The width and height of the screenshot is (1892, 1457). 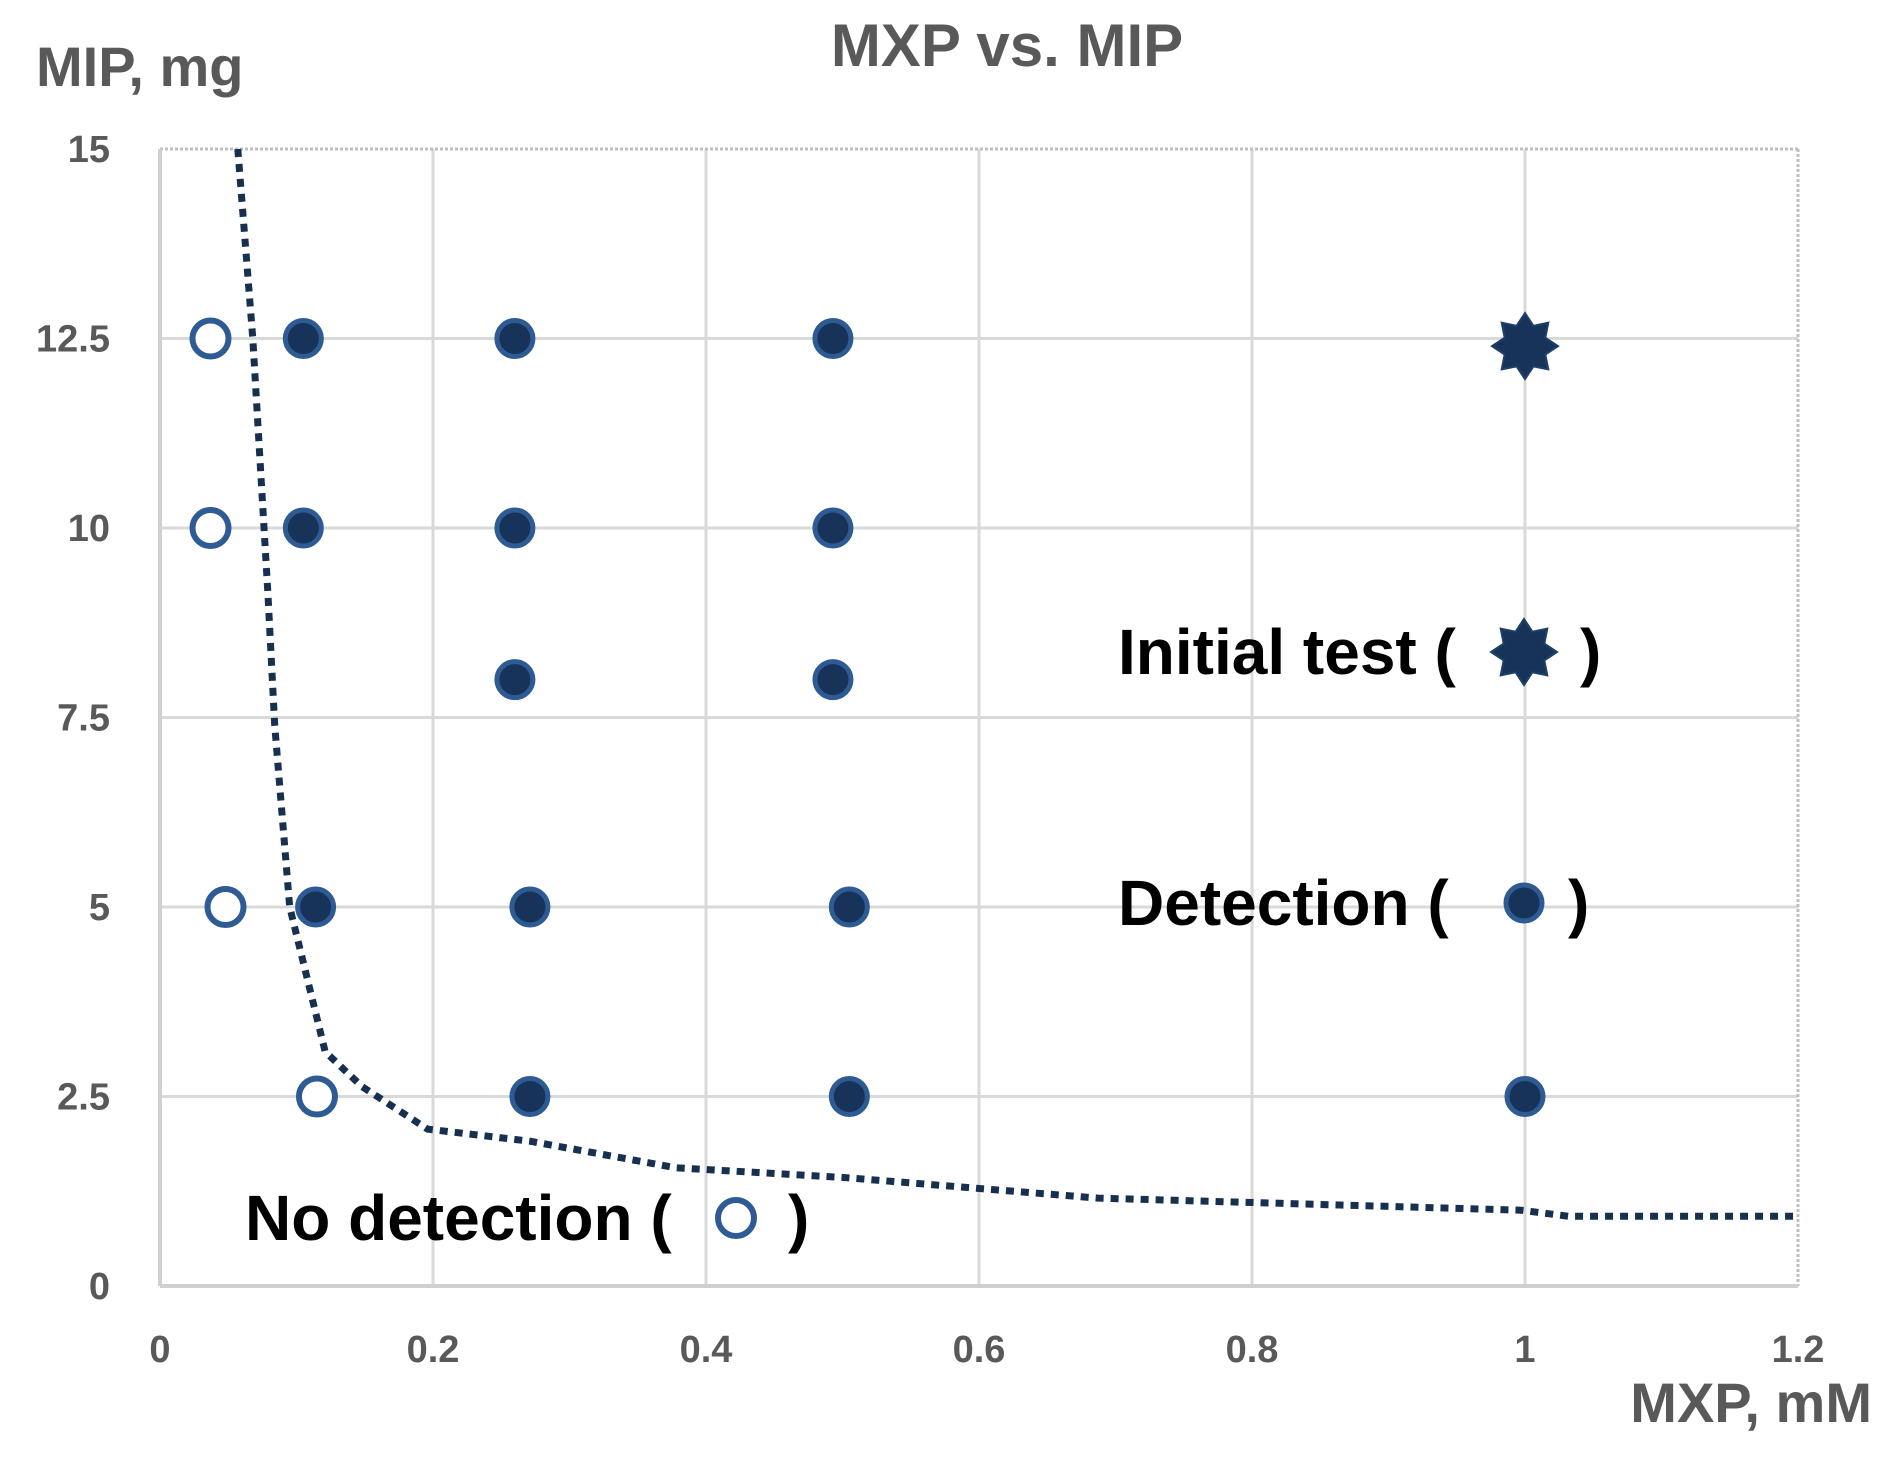 I want to click on legend-no-detection-close: ), so click(x=798, y=1218).